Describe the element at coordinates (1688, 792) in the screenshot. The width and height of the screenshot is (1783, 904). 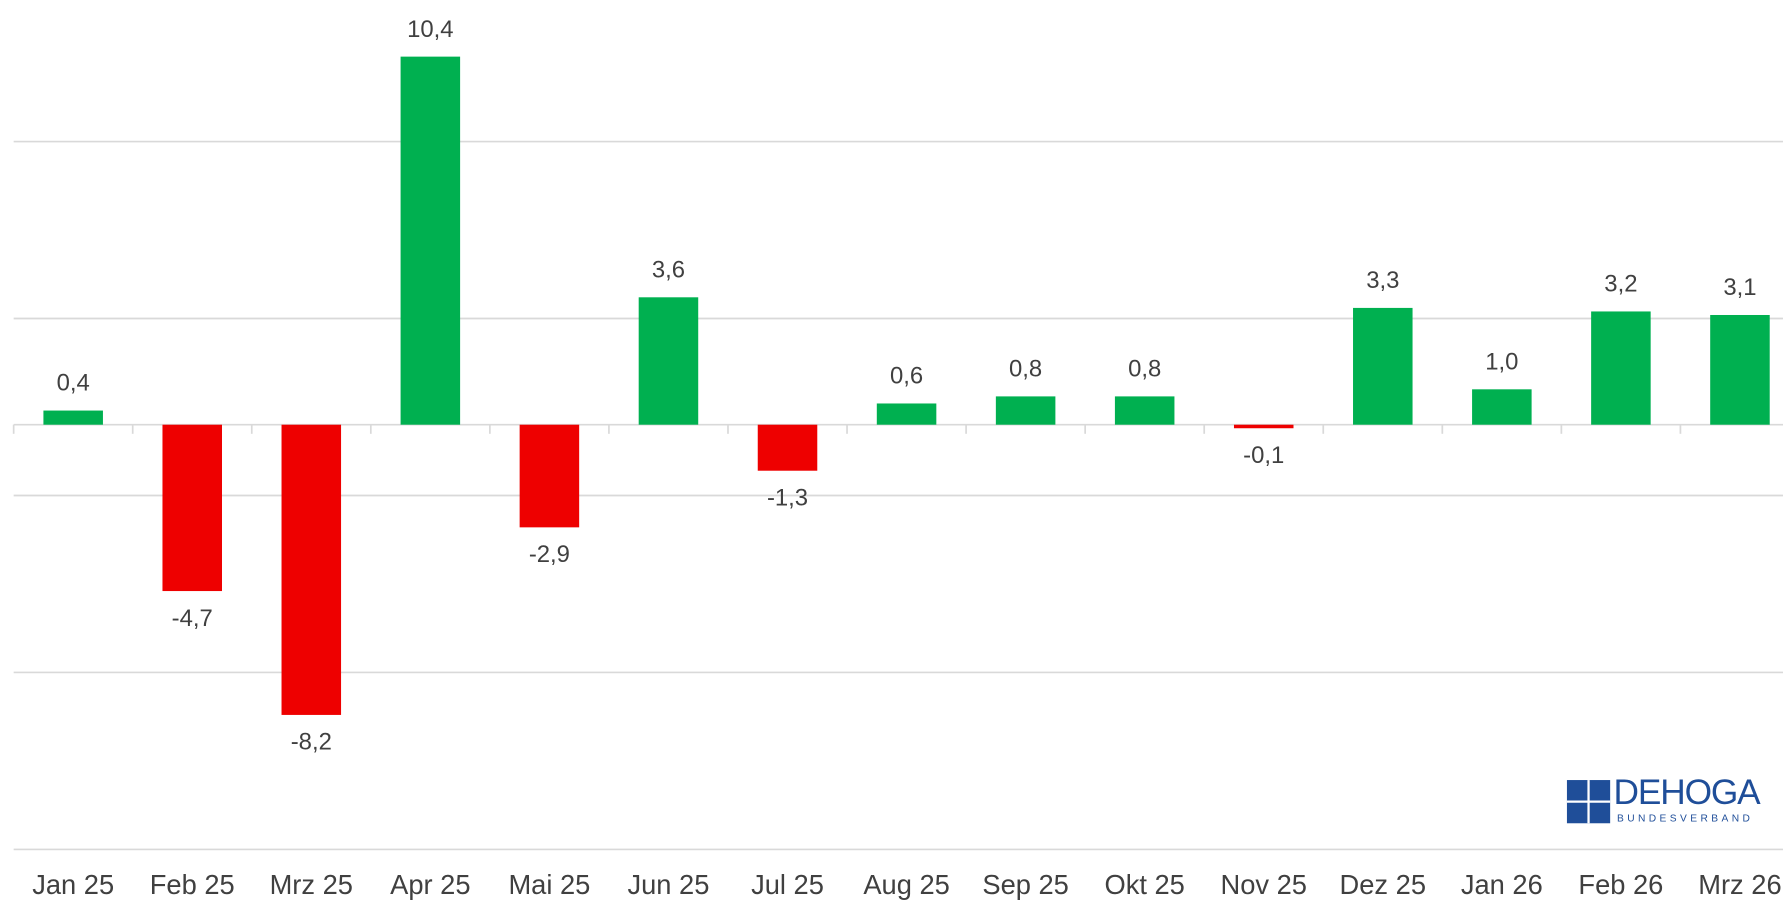
I see `logo-name: DEHOGA` at that location.